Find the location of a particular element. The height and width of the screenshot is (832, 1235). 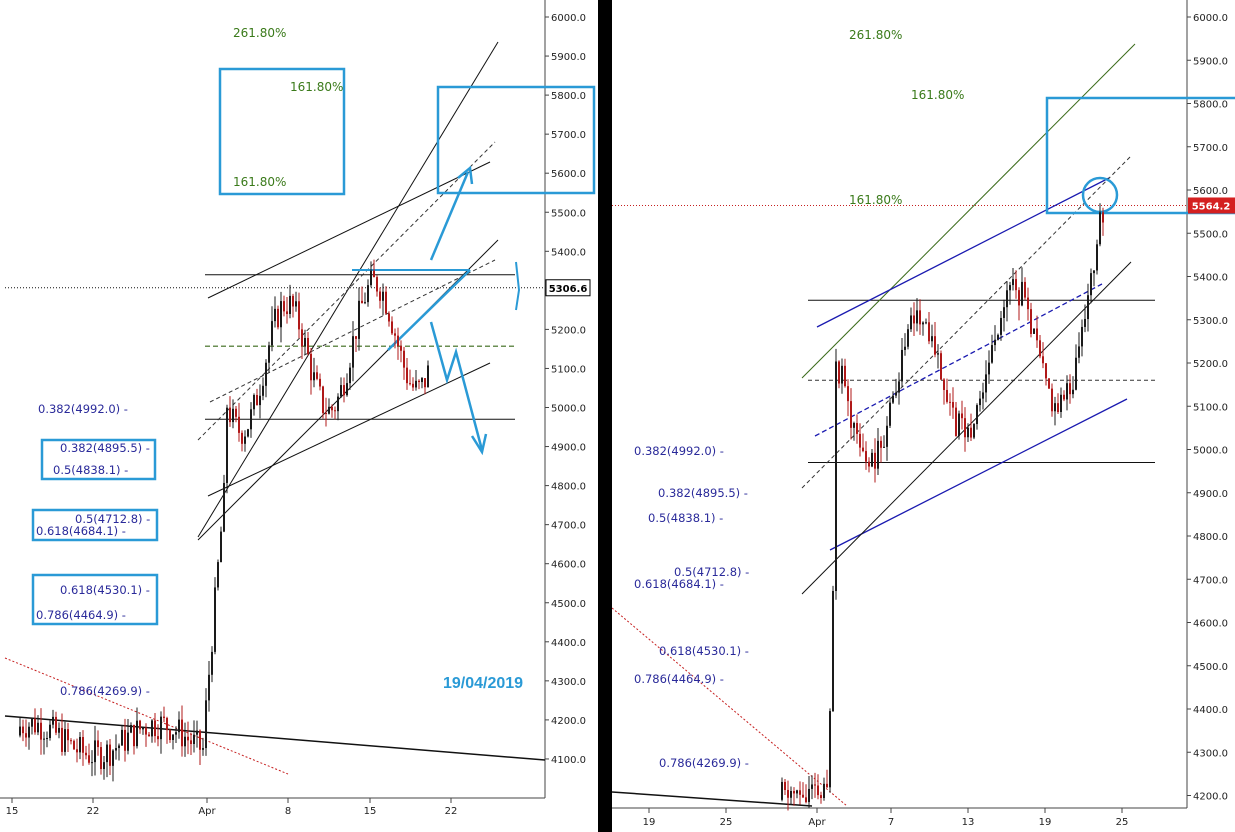

y-tick-label: 4800.0 is located at coordinates (568, 487).